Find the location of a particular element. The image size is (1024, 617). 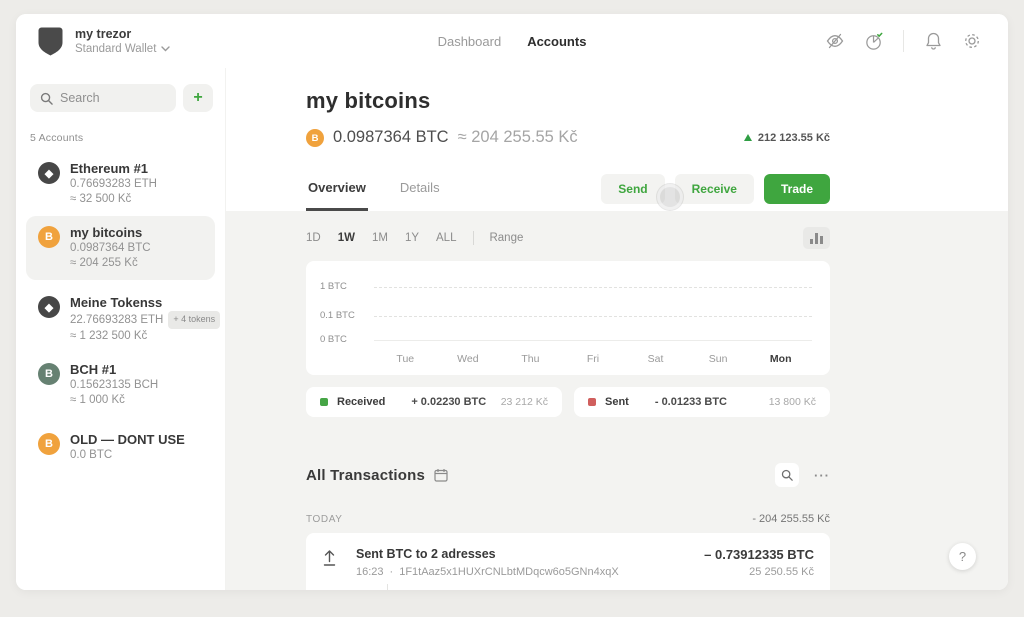

range-1y: 1Y is located at coordinates (412, 238).